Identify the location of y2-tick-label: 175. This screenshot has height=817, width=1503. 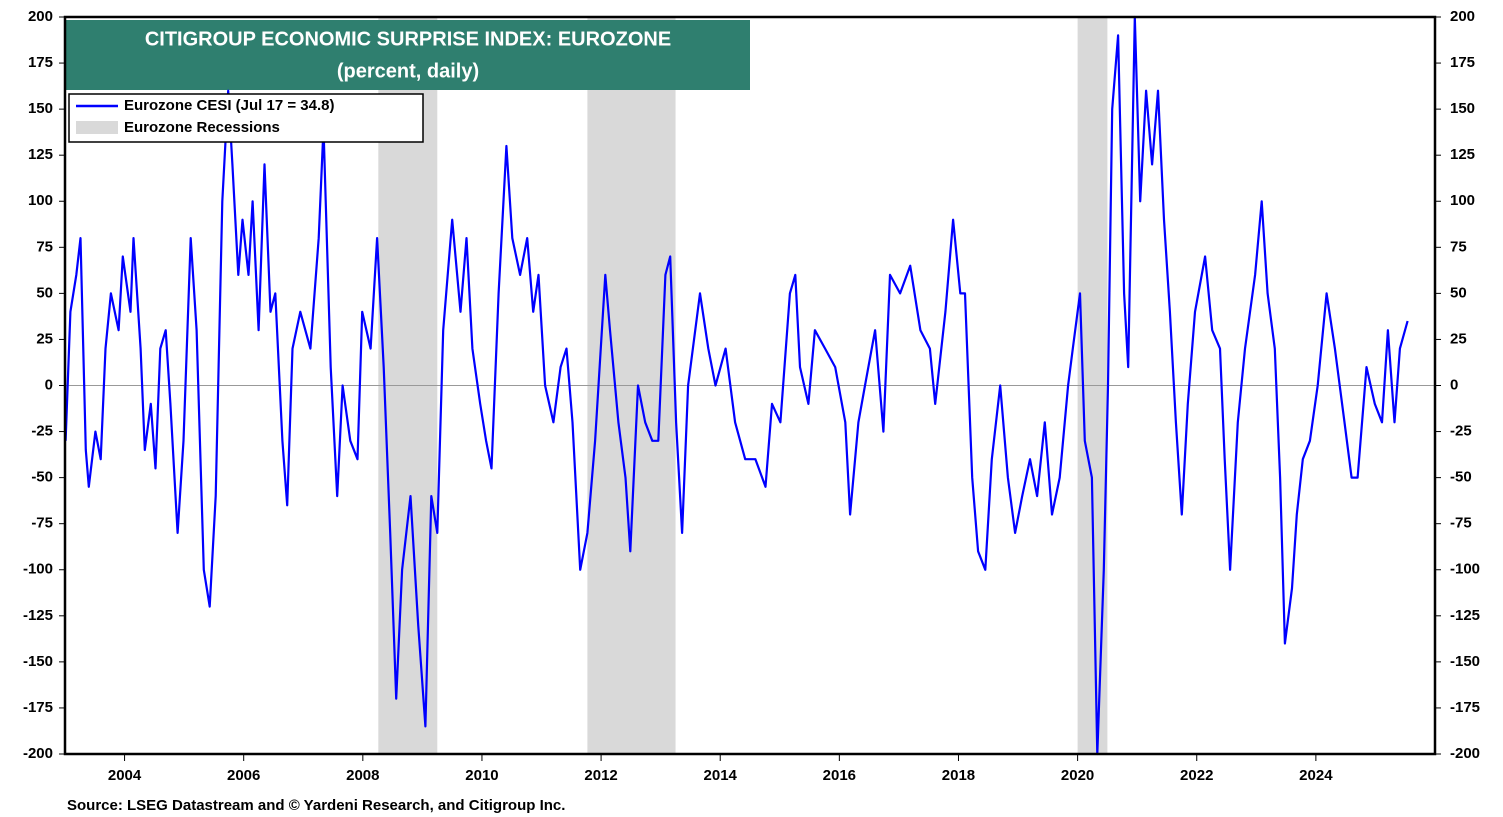
(1462, 62).